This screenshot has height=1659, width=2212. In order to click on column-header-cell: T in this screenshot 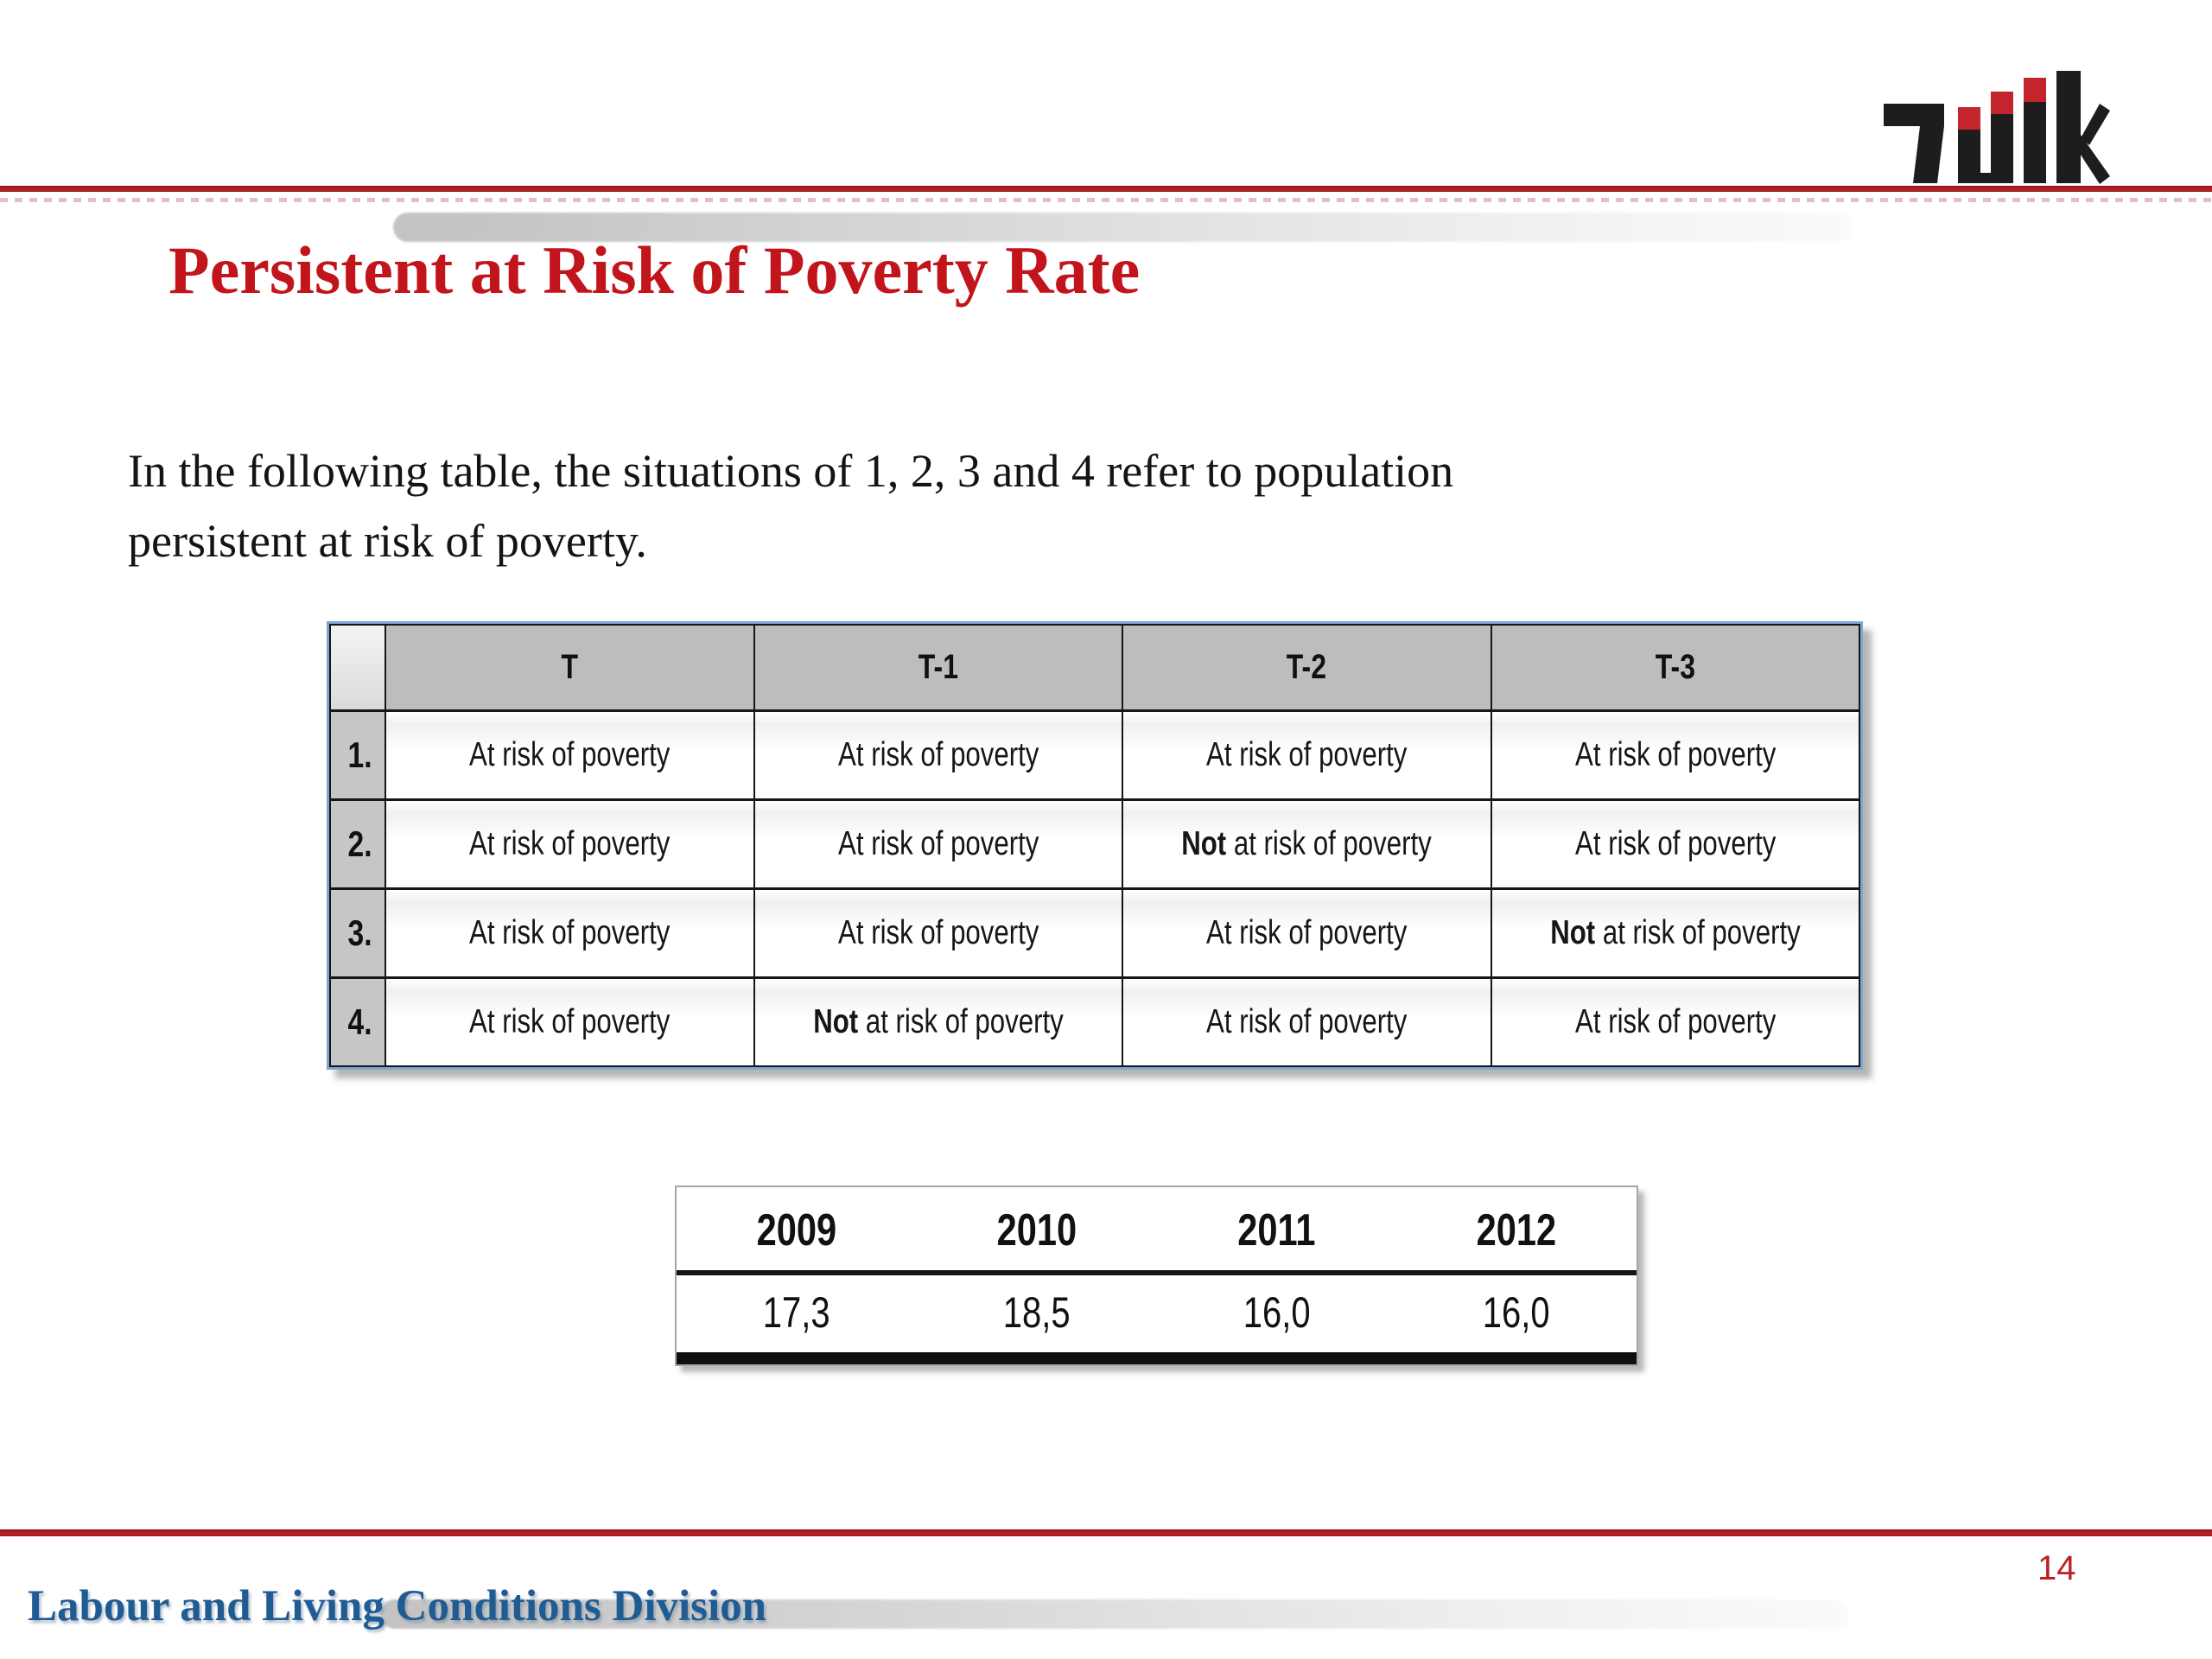, I will do `click(569, 667)`.